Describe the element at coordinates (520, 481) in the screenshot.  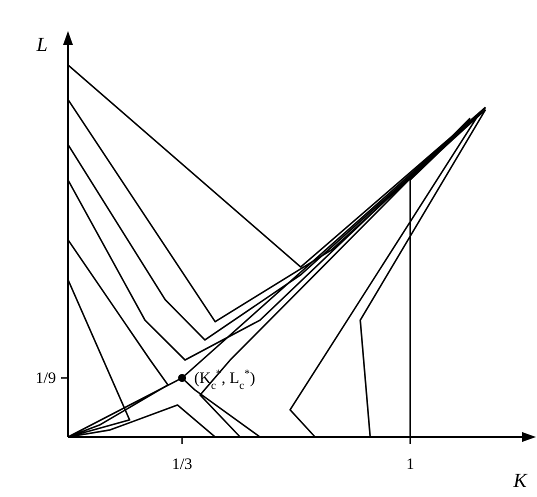
I see `x-axis-title: K` at that location.